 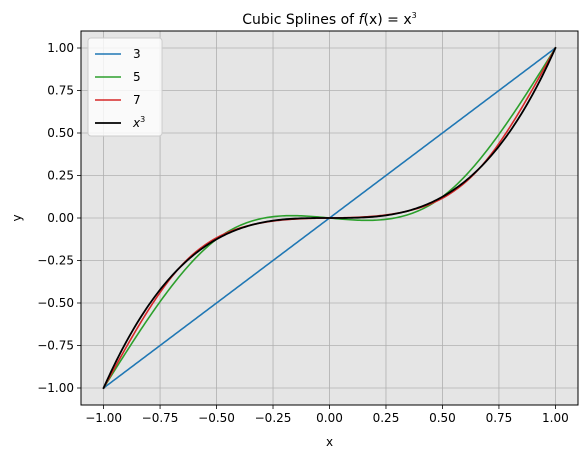 What do you see at coordinates (414, 15) in the screenshot?
I see `chart-title-exponent: 3` at bounding box center [414, 15].